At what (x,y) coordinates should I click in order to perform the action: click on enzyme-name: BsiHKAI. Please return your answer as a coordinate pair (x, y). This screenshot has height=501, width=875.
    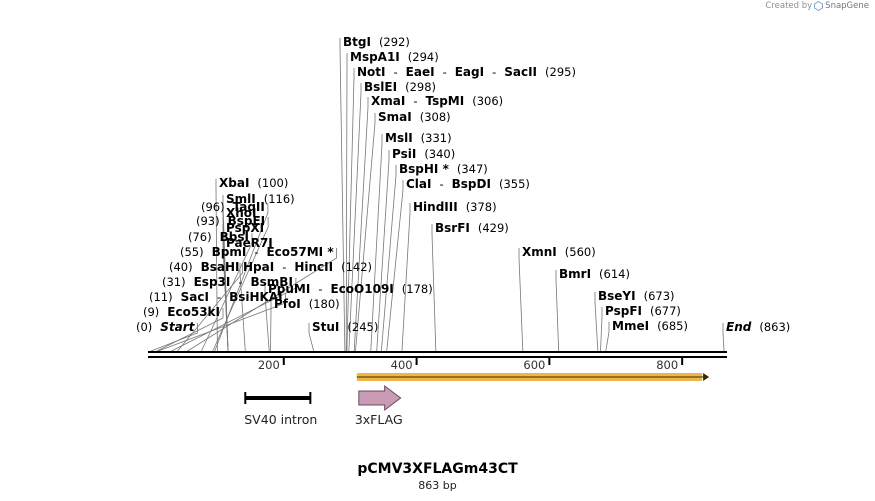
    Looking at the image, I should click on (256, 297).